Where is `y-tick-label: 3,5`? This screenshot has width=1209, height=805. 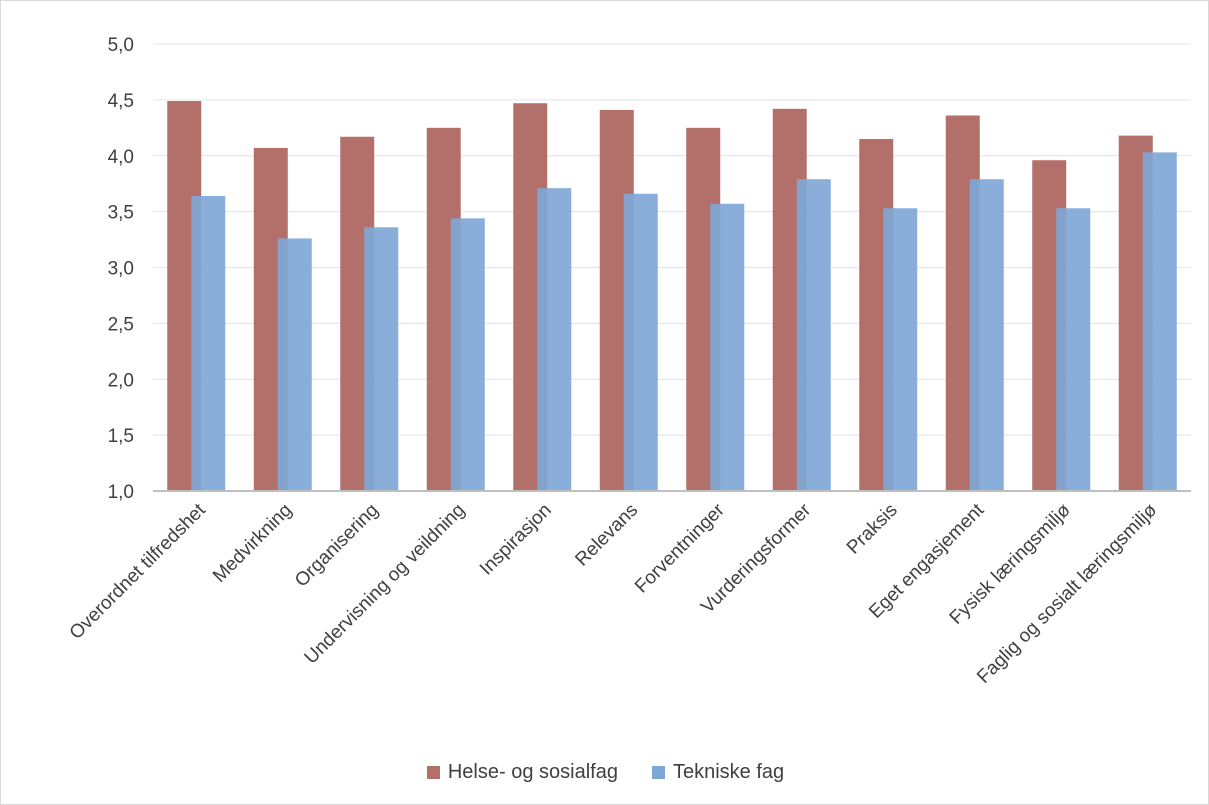 y-tick-label: 3,5 is located at coordinates (121, 213).